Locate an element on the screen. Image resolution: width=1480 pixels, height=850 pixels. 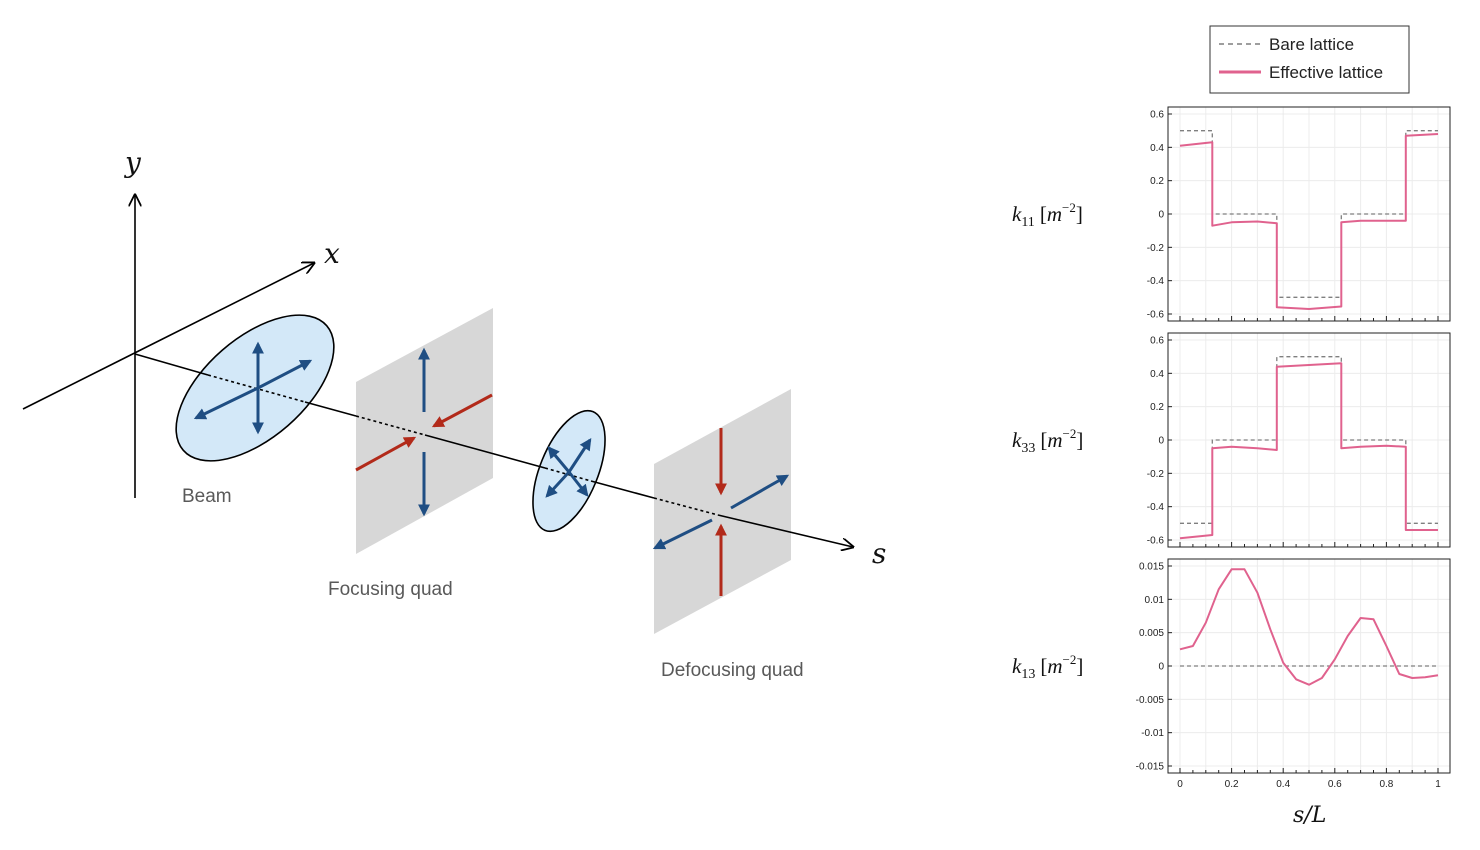
x-tick-label: 0.2 is located at coordinates (1232, 784).